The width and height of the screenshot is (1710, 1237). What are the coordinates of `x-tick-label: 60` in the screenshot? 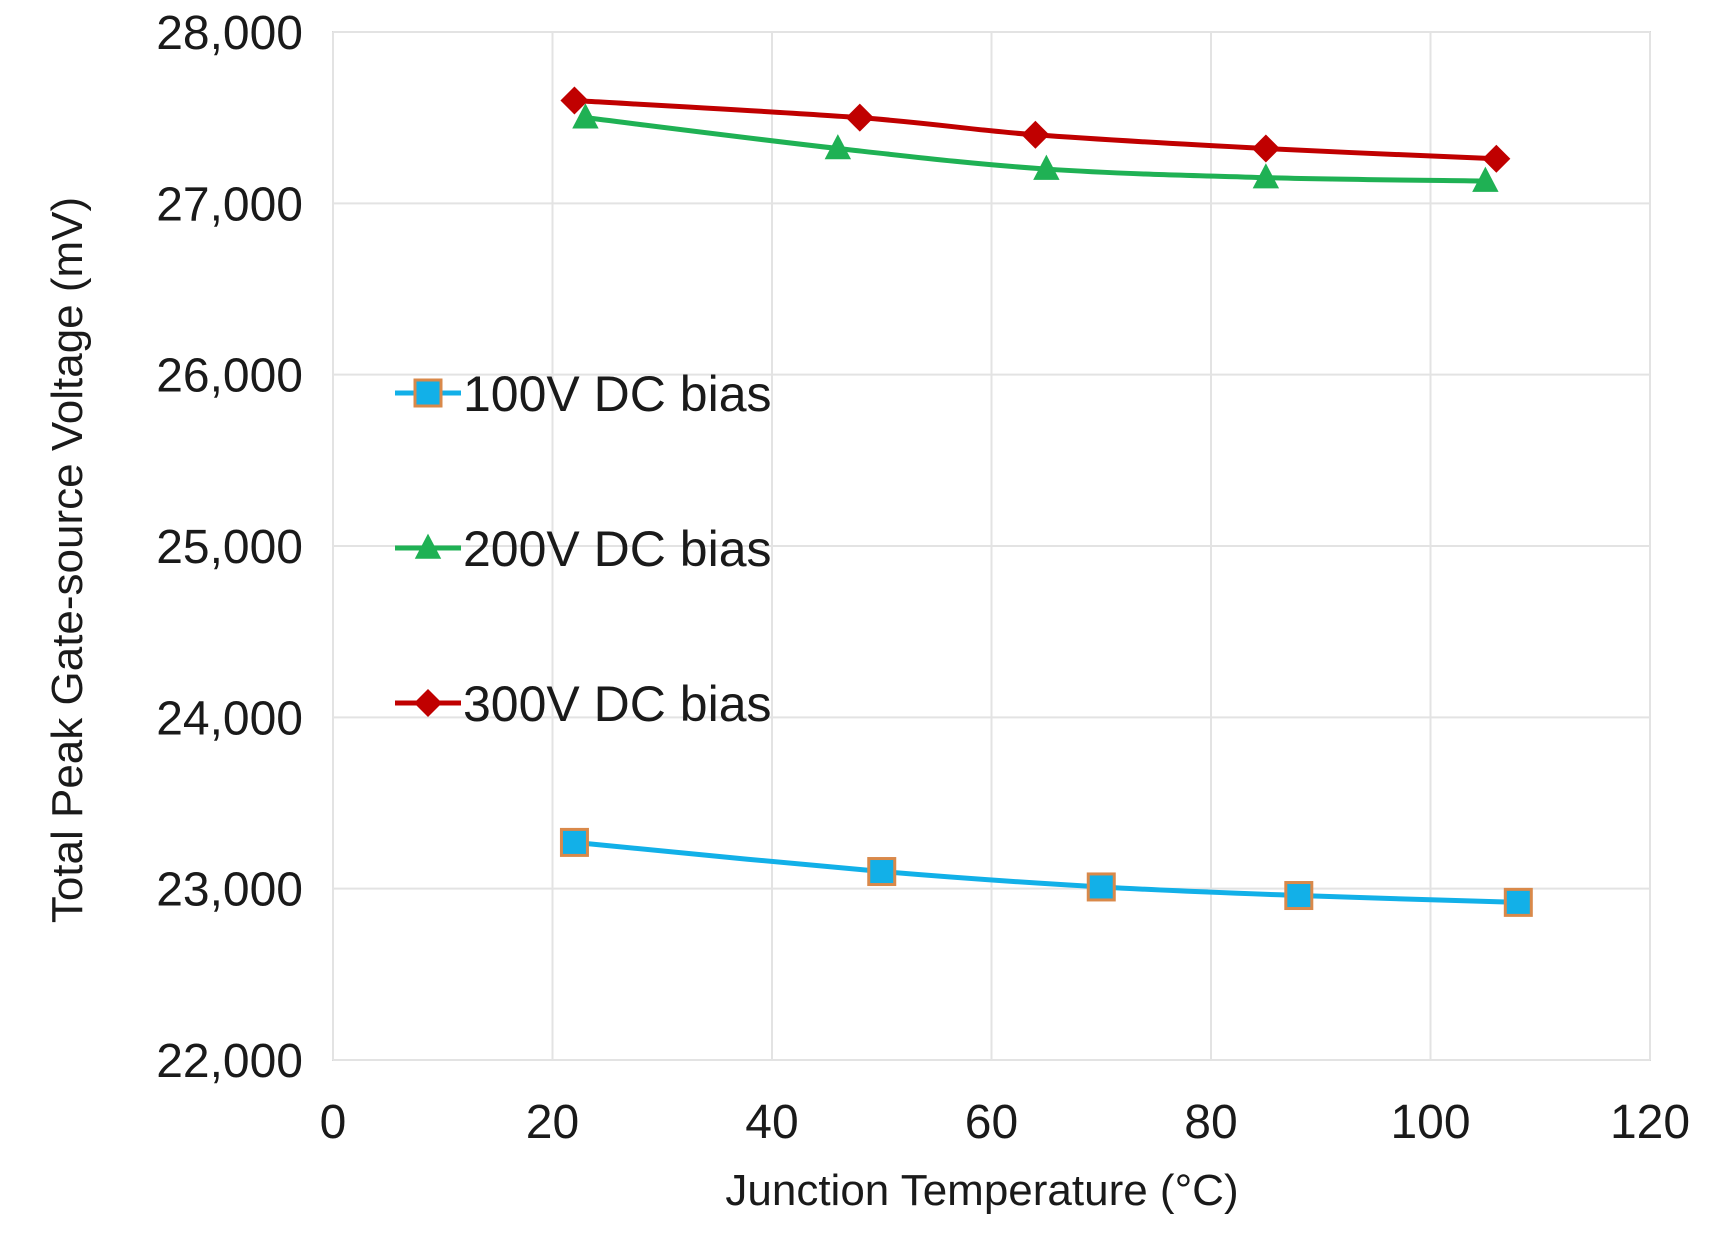 It's located at (991, 1122).